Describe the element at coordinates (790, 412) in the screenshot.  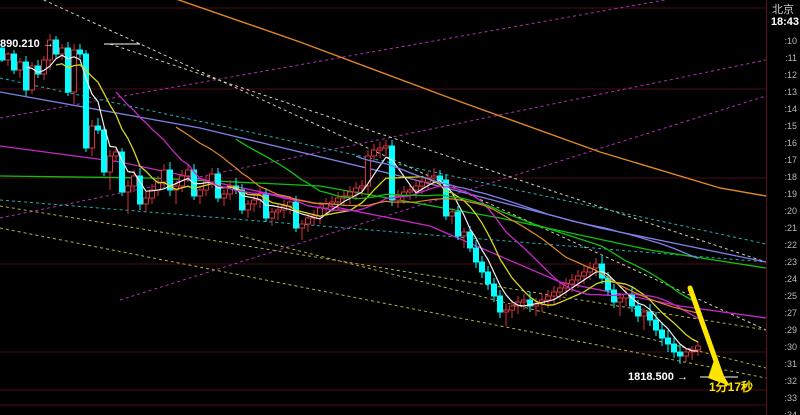
I see `axis-tick: :34` at that location.